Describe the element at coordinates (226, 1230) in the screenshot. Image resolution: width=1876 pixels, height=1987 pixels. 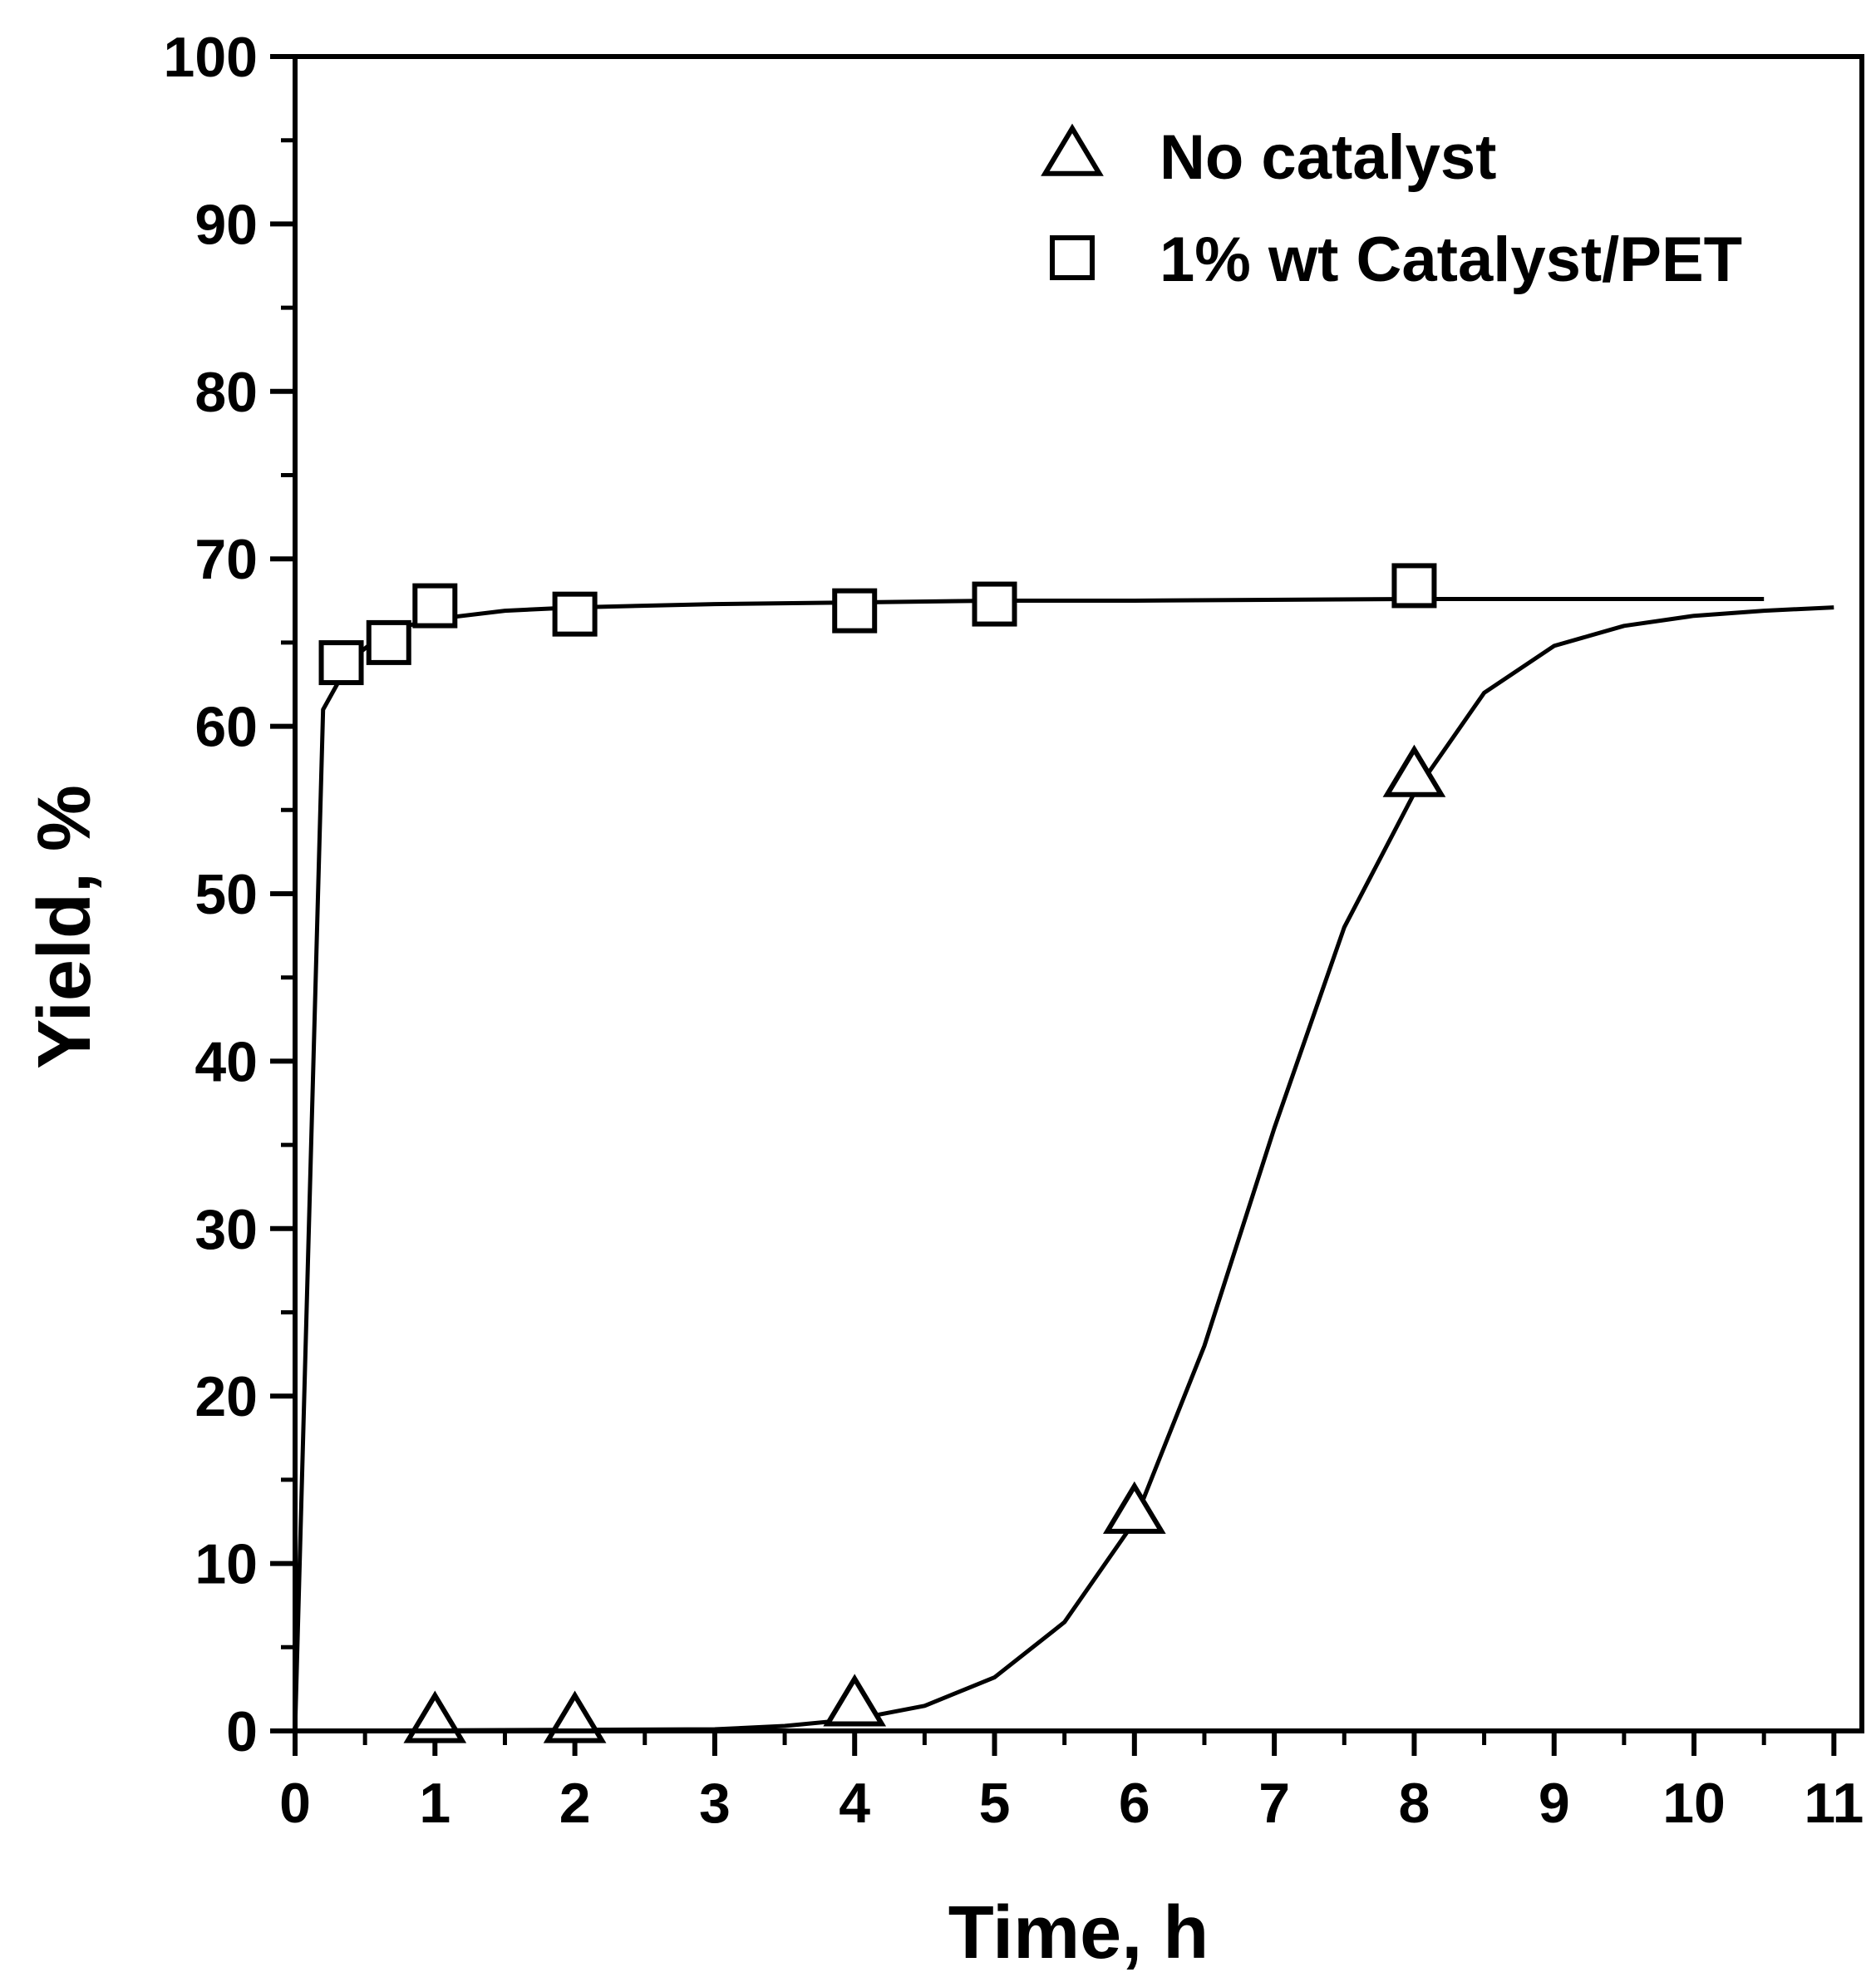
I see `y-tick-label: 30` at that location.